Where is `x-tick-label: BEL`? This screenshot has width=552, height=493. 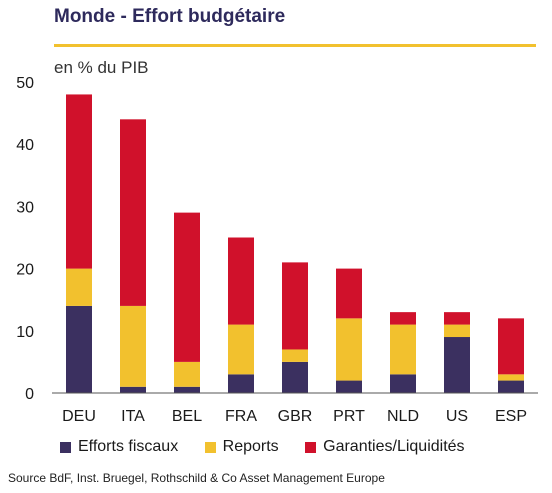
x-tick-label: BEL is located at coordinates (187, 416).